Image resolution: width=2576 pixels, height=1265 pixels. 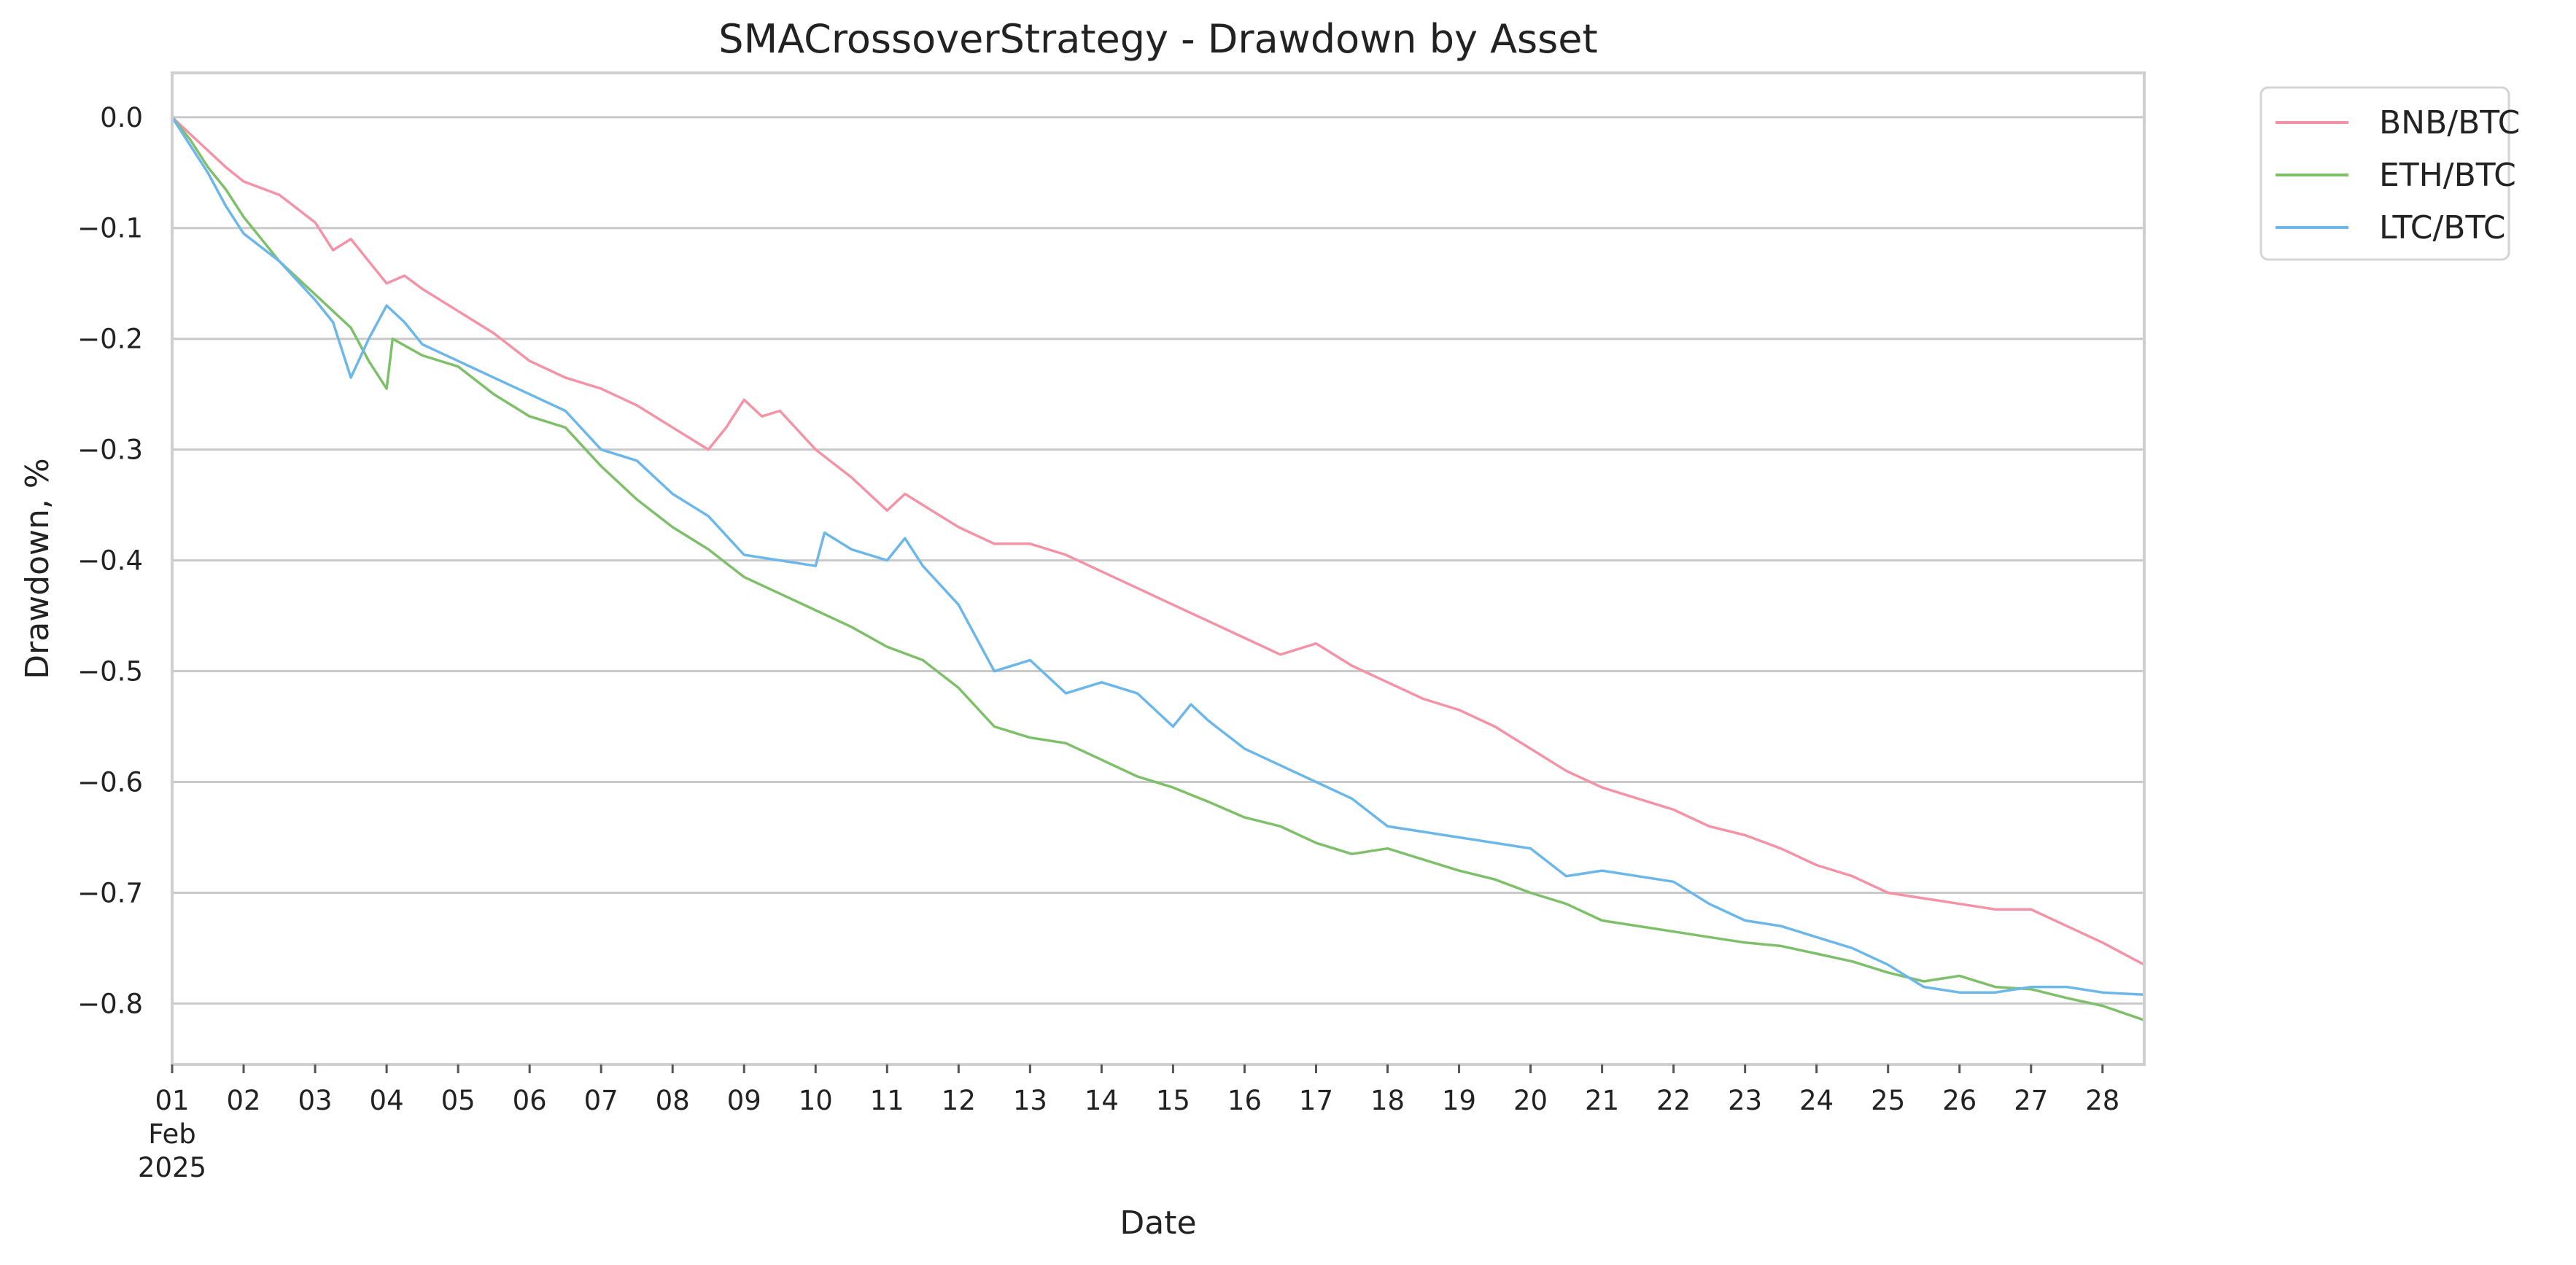 I want to click on x-tick-label: 12, so click(x=959, y=1100).